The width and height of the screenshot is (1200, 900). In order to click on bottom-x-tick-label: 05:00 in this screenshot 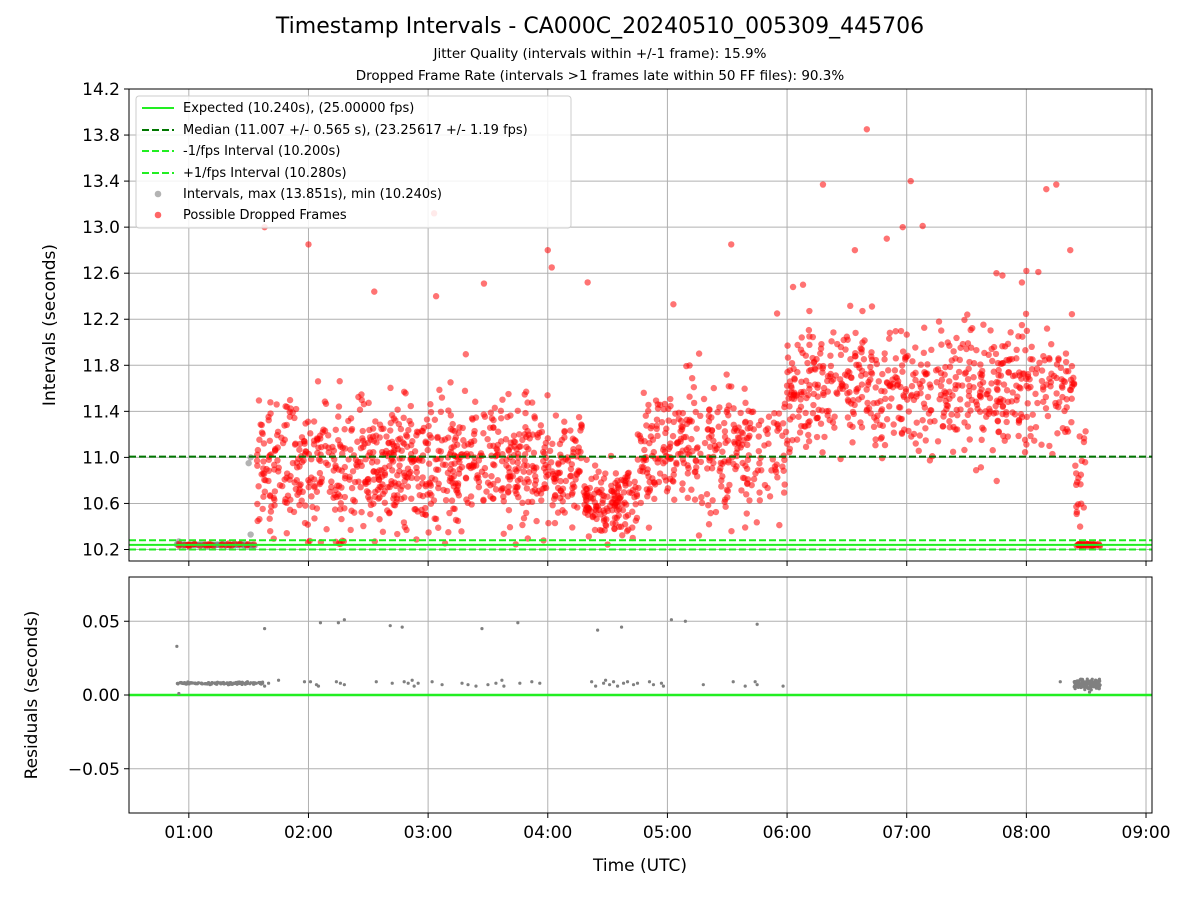, I will do `click(667, 833)`.